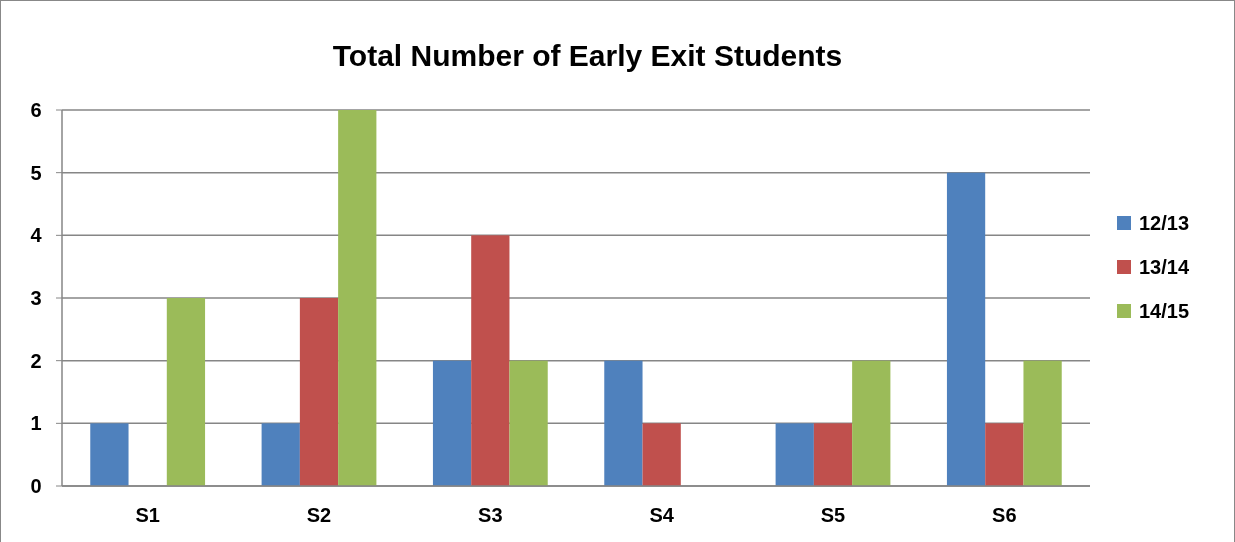 Image resolution: width=1235 pixels, height=542 pixels. What do you see at coordinates (833, 515) in the screenshot?
I see `x-tick-label: S5` at bounding box center [833, 515].